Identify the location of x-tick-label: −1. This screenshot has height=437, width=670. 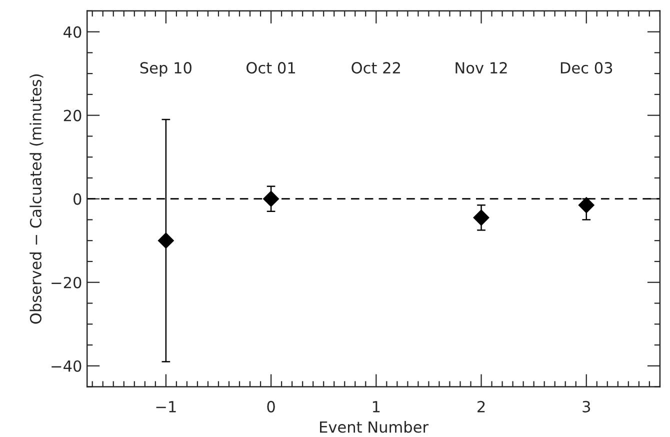
(166, 406).